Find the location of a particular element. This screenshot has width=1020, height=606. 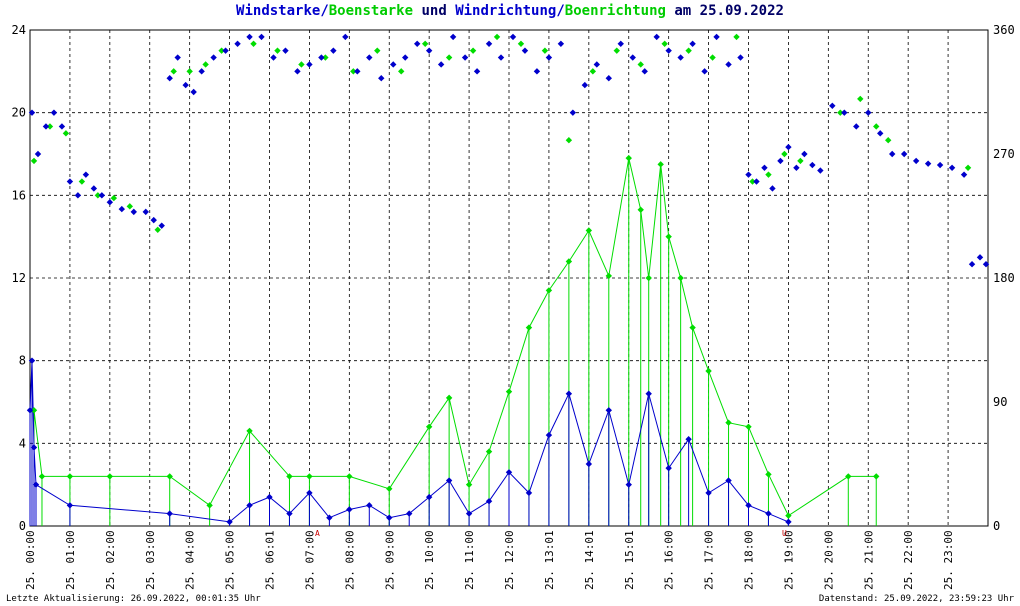

x-tick-label: 25. 03:00 is located at coordinates (150, 560).